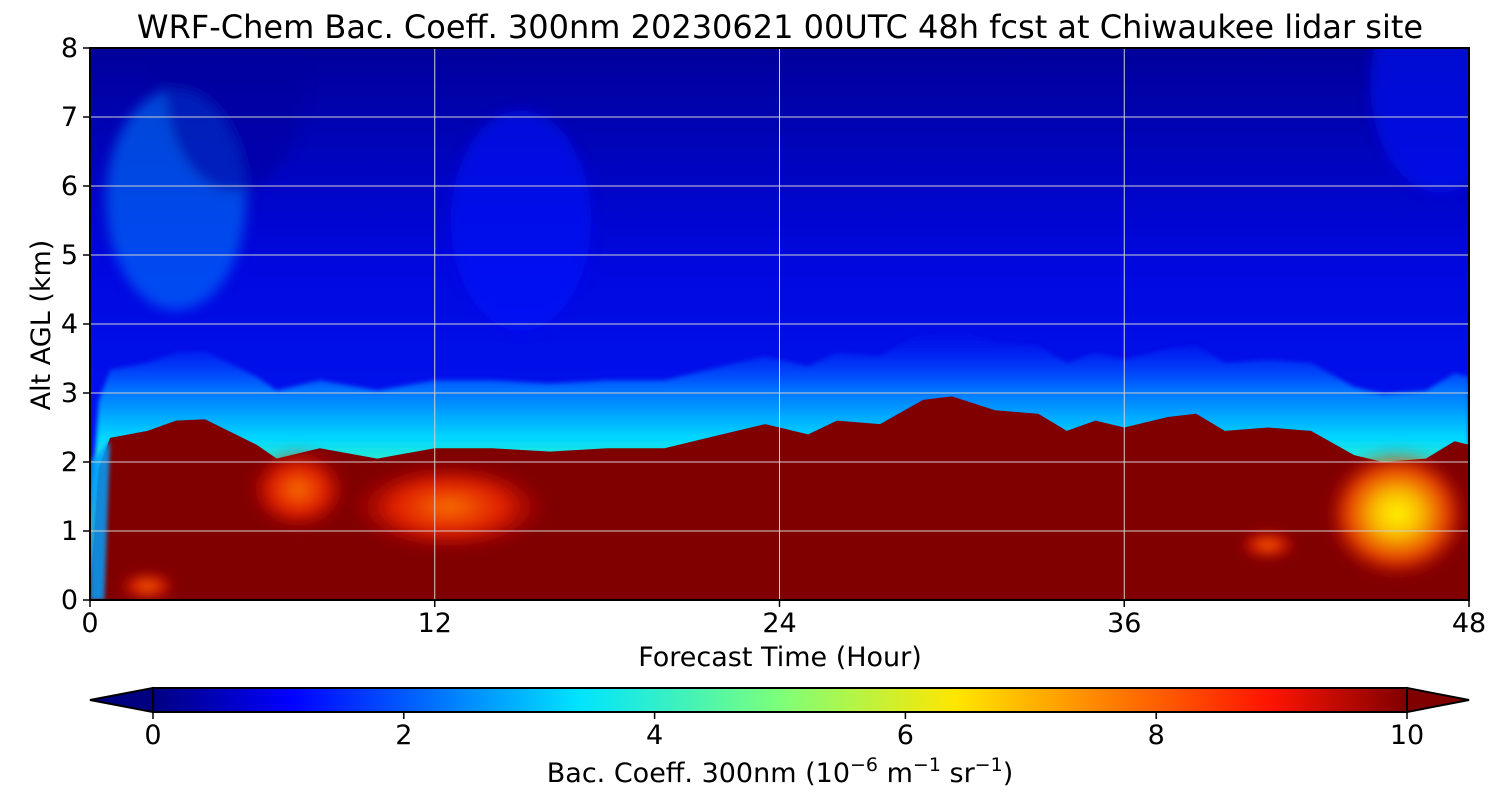 Image resolution: width=1500 pixels, height=800 pixels. Describe the element at coordinates (1156, 735) in the screenshot. I see `colorbar-tick-label-4: 8` at that location.